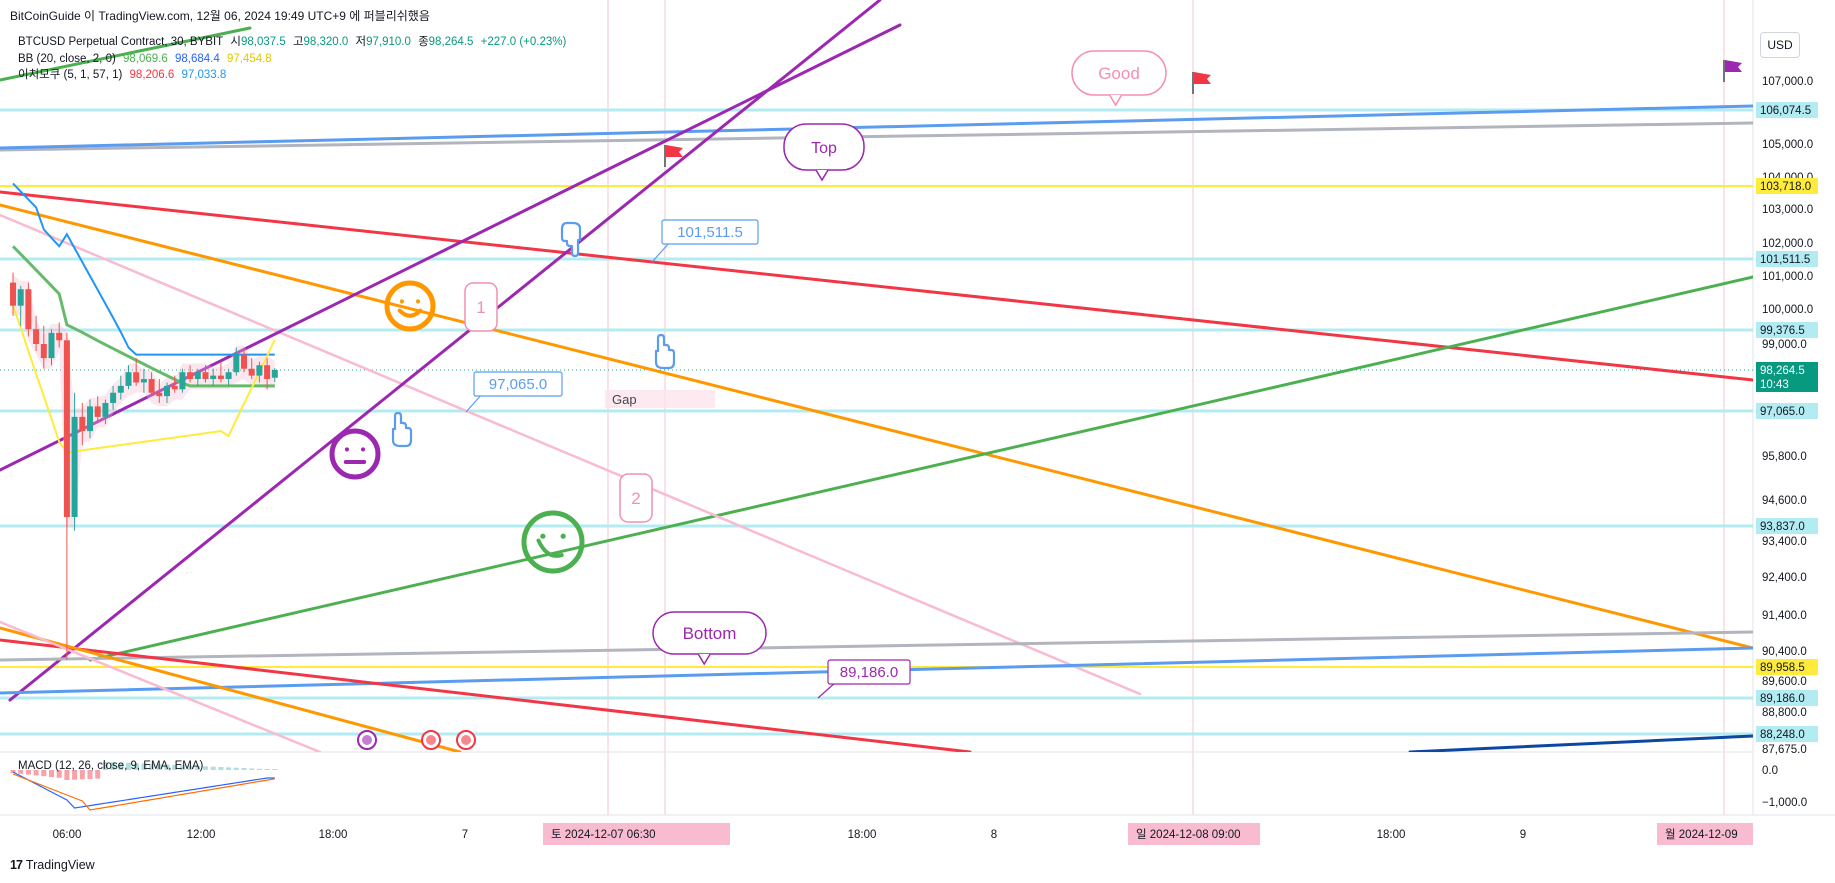  What do you see at coordinates (197, 58) in the screenshot?
I see `bb-upper: 98,684.4` at bounding box center [197, 58].